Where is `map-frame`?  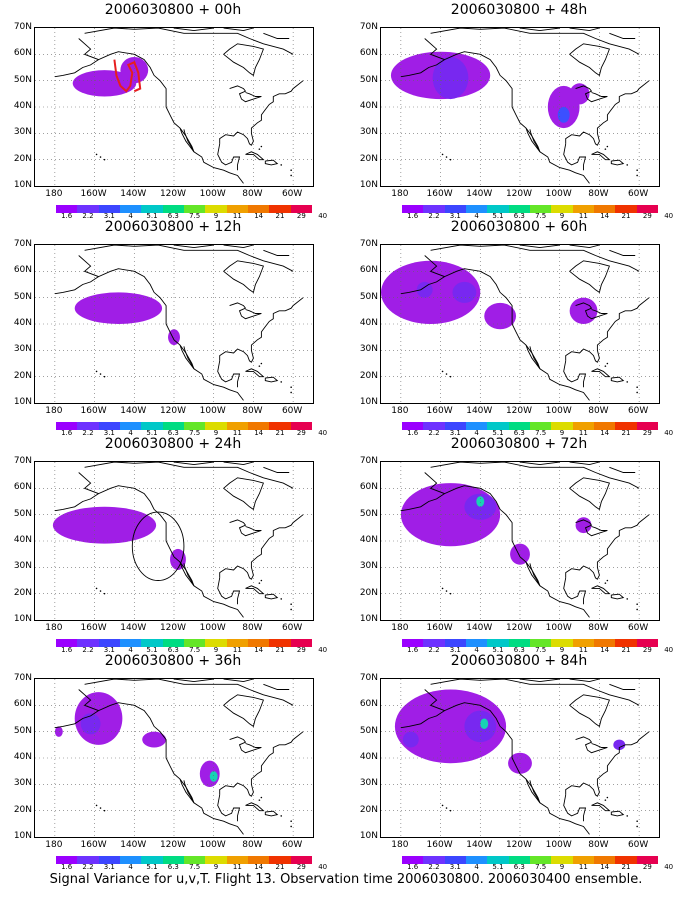 map-frame is located at coordinates (520, 107).